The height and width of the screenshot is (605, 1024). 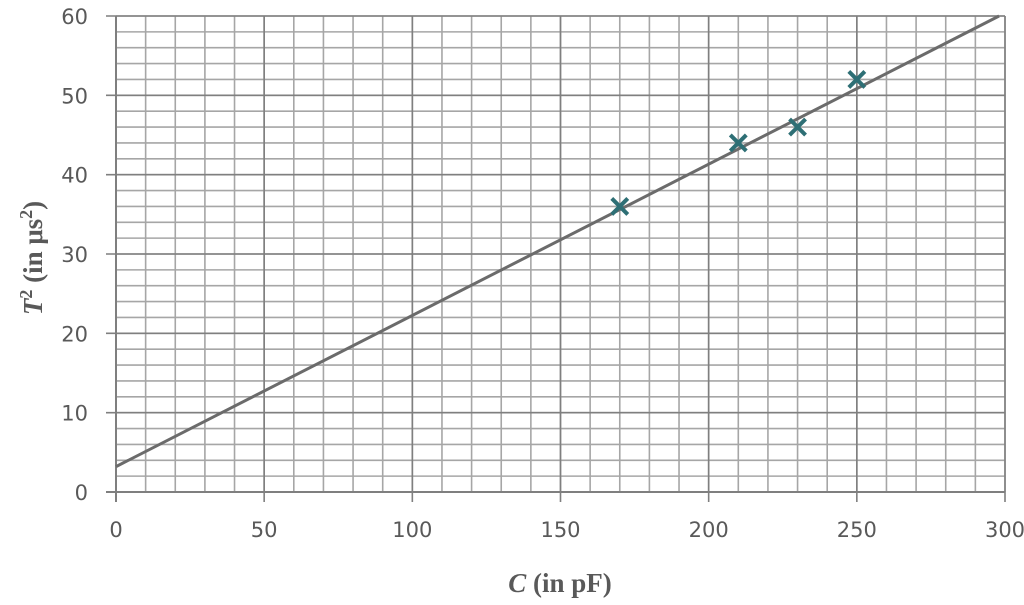 What do you see at coordinates (81, 493) in the screenshot?
I see `y-tick-label: 0` at bounding box center [81, 493].